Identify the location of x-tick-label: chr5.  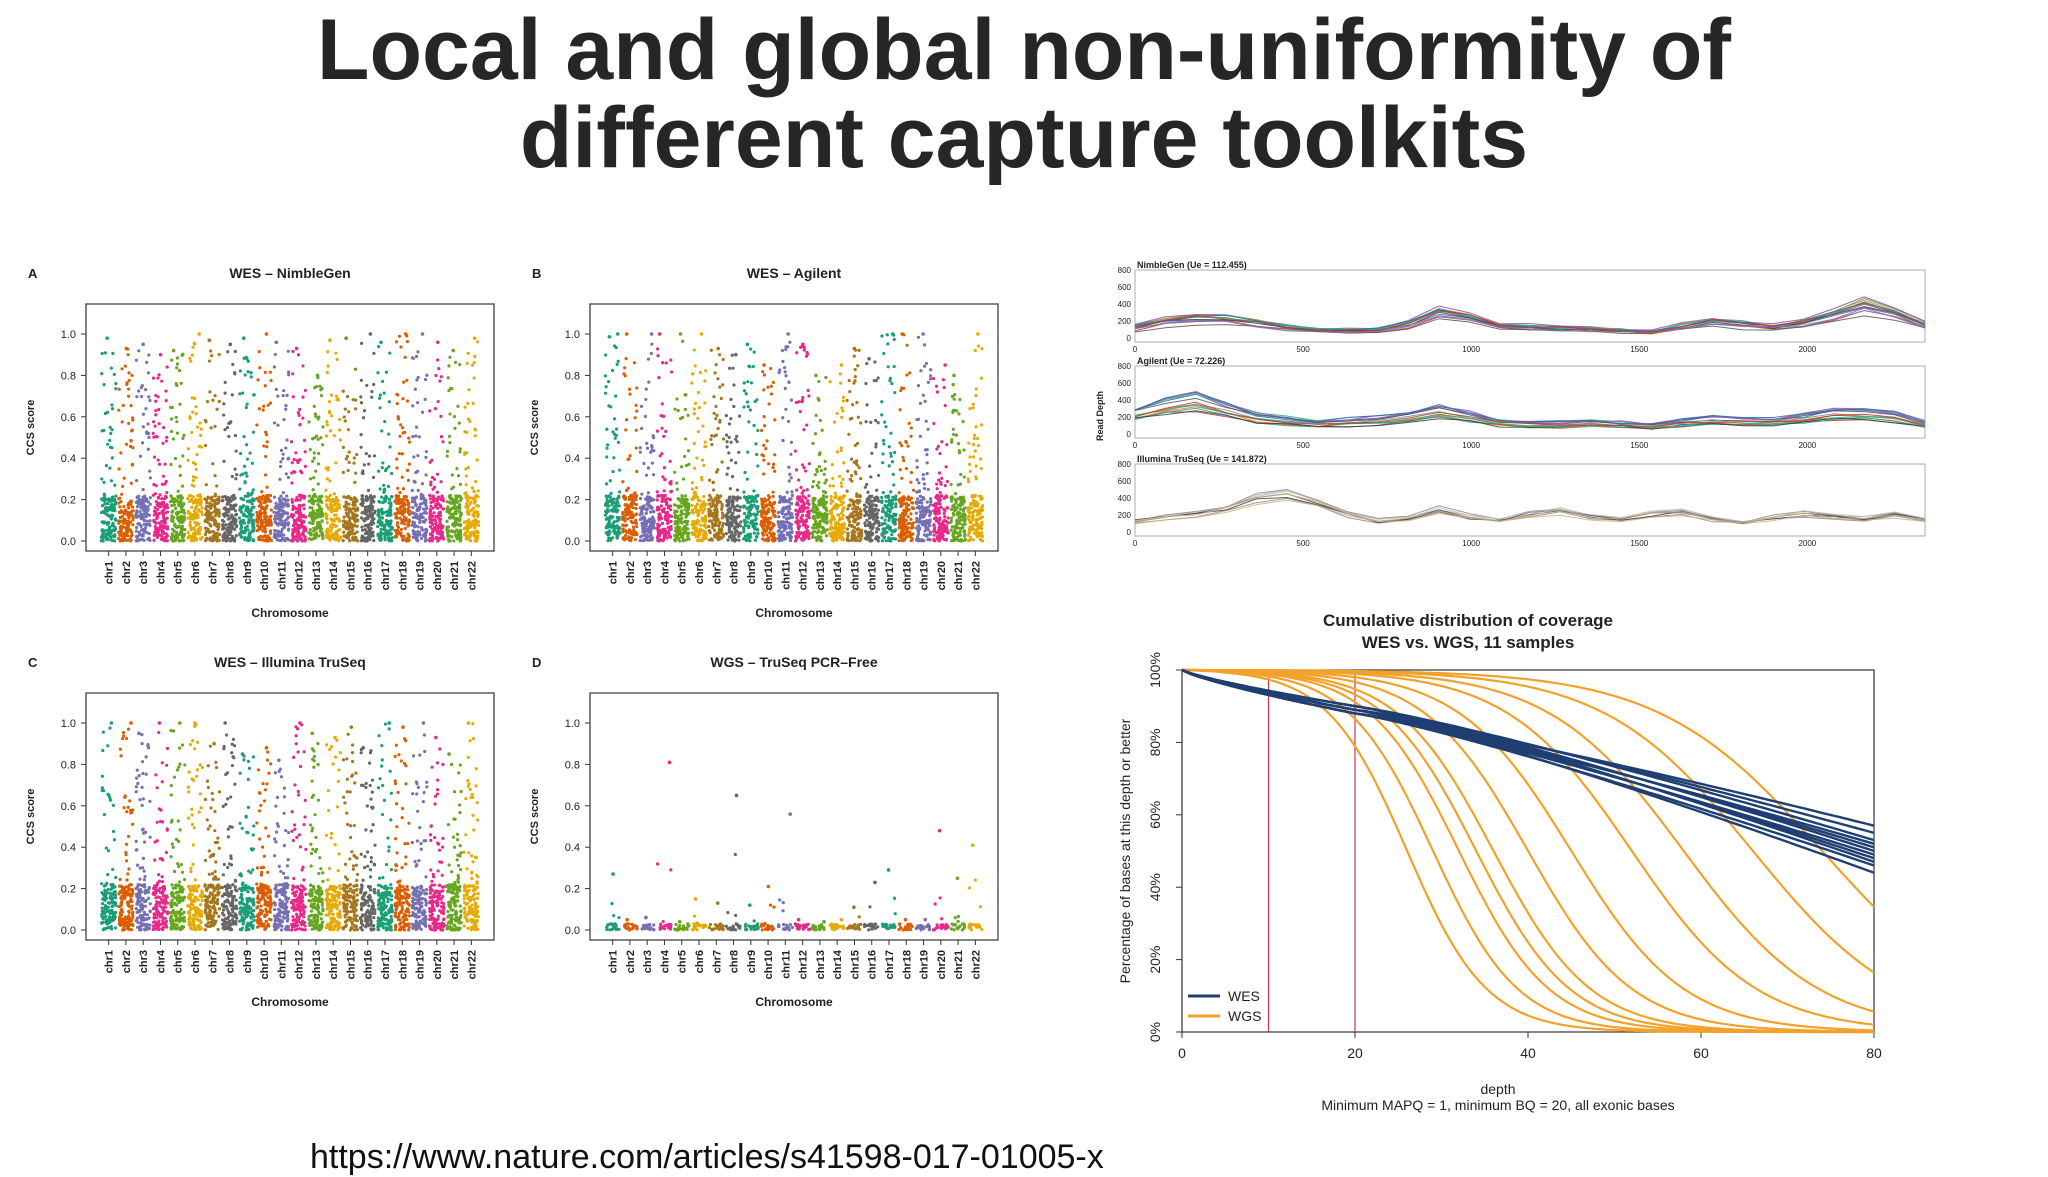
(179, 572).